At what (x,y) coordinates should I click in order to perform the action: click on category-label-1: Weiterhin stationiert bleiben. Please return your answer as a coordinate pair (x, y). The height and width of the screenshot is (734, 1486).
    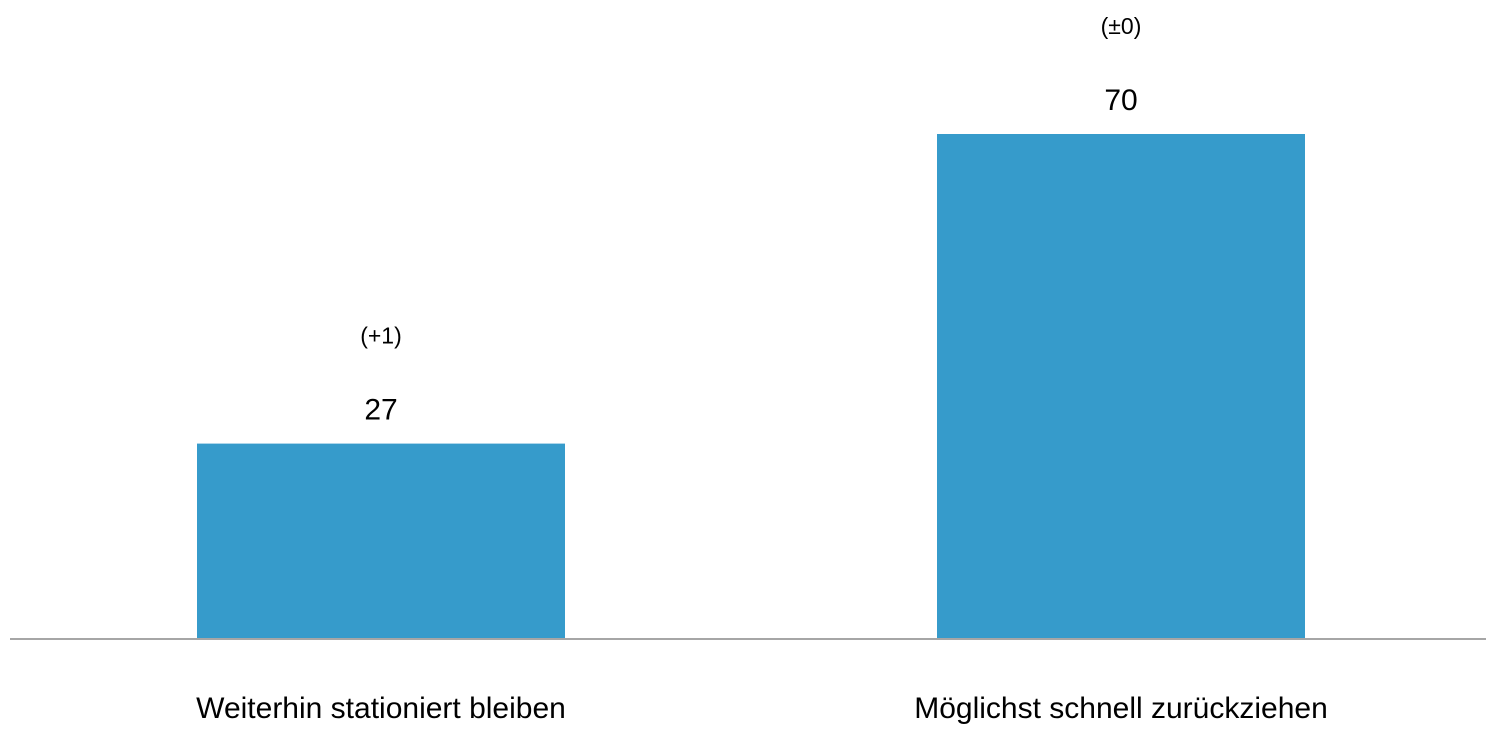
    Looking at the image, I should click on (381, 708).